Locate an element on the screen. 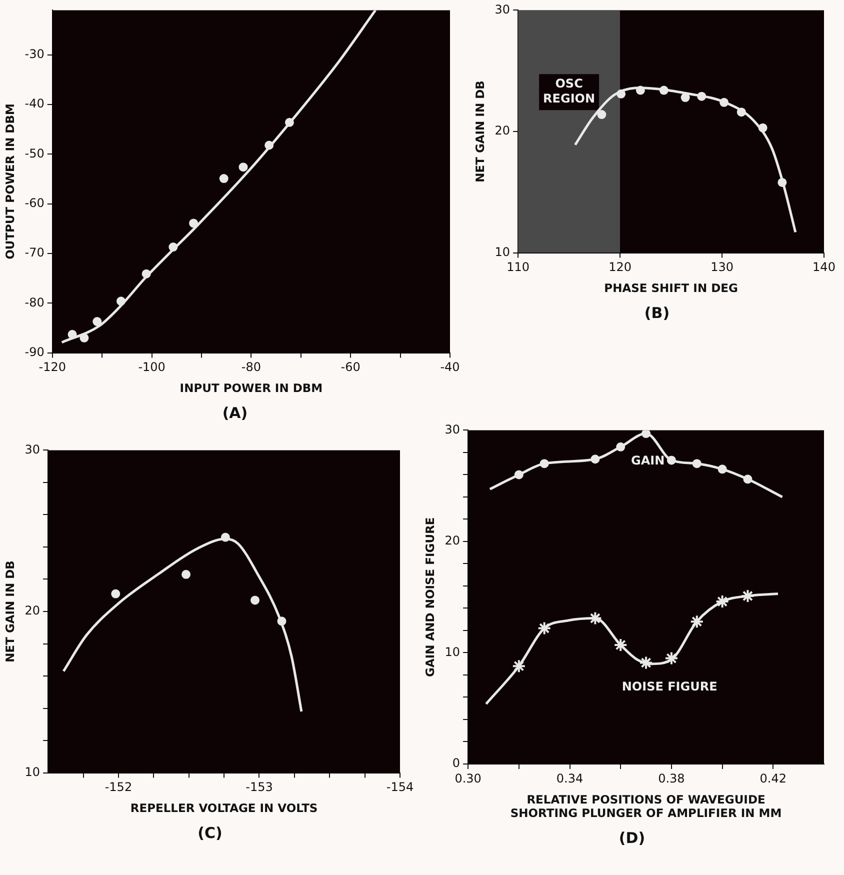 This screenshot has height=875, width=844. text: (D) is located at coordinates (632, 838).